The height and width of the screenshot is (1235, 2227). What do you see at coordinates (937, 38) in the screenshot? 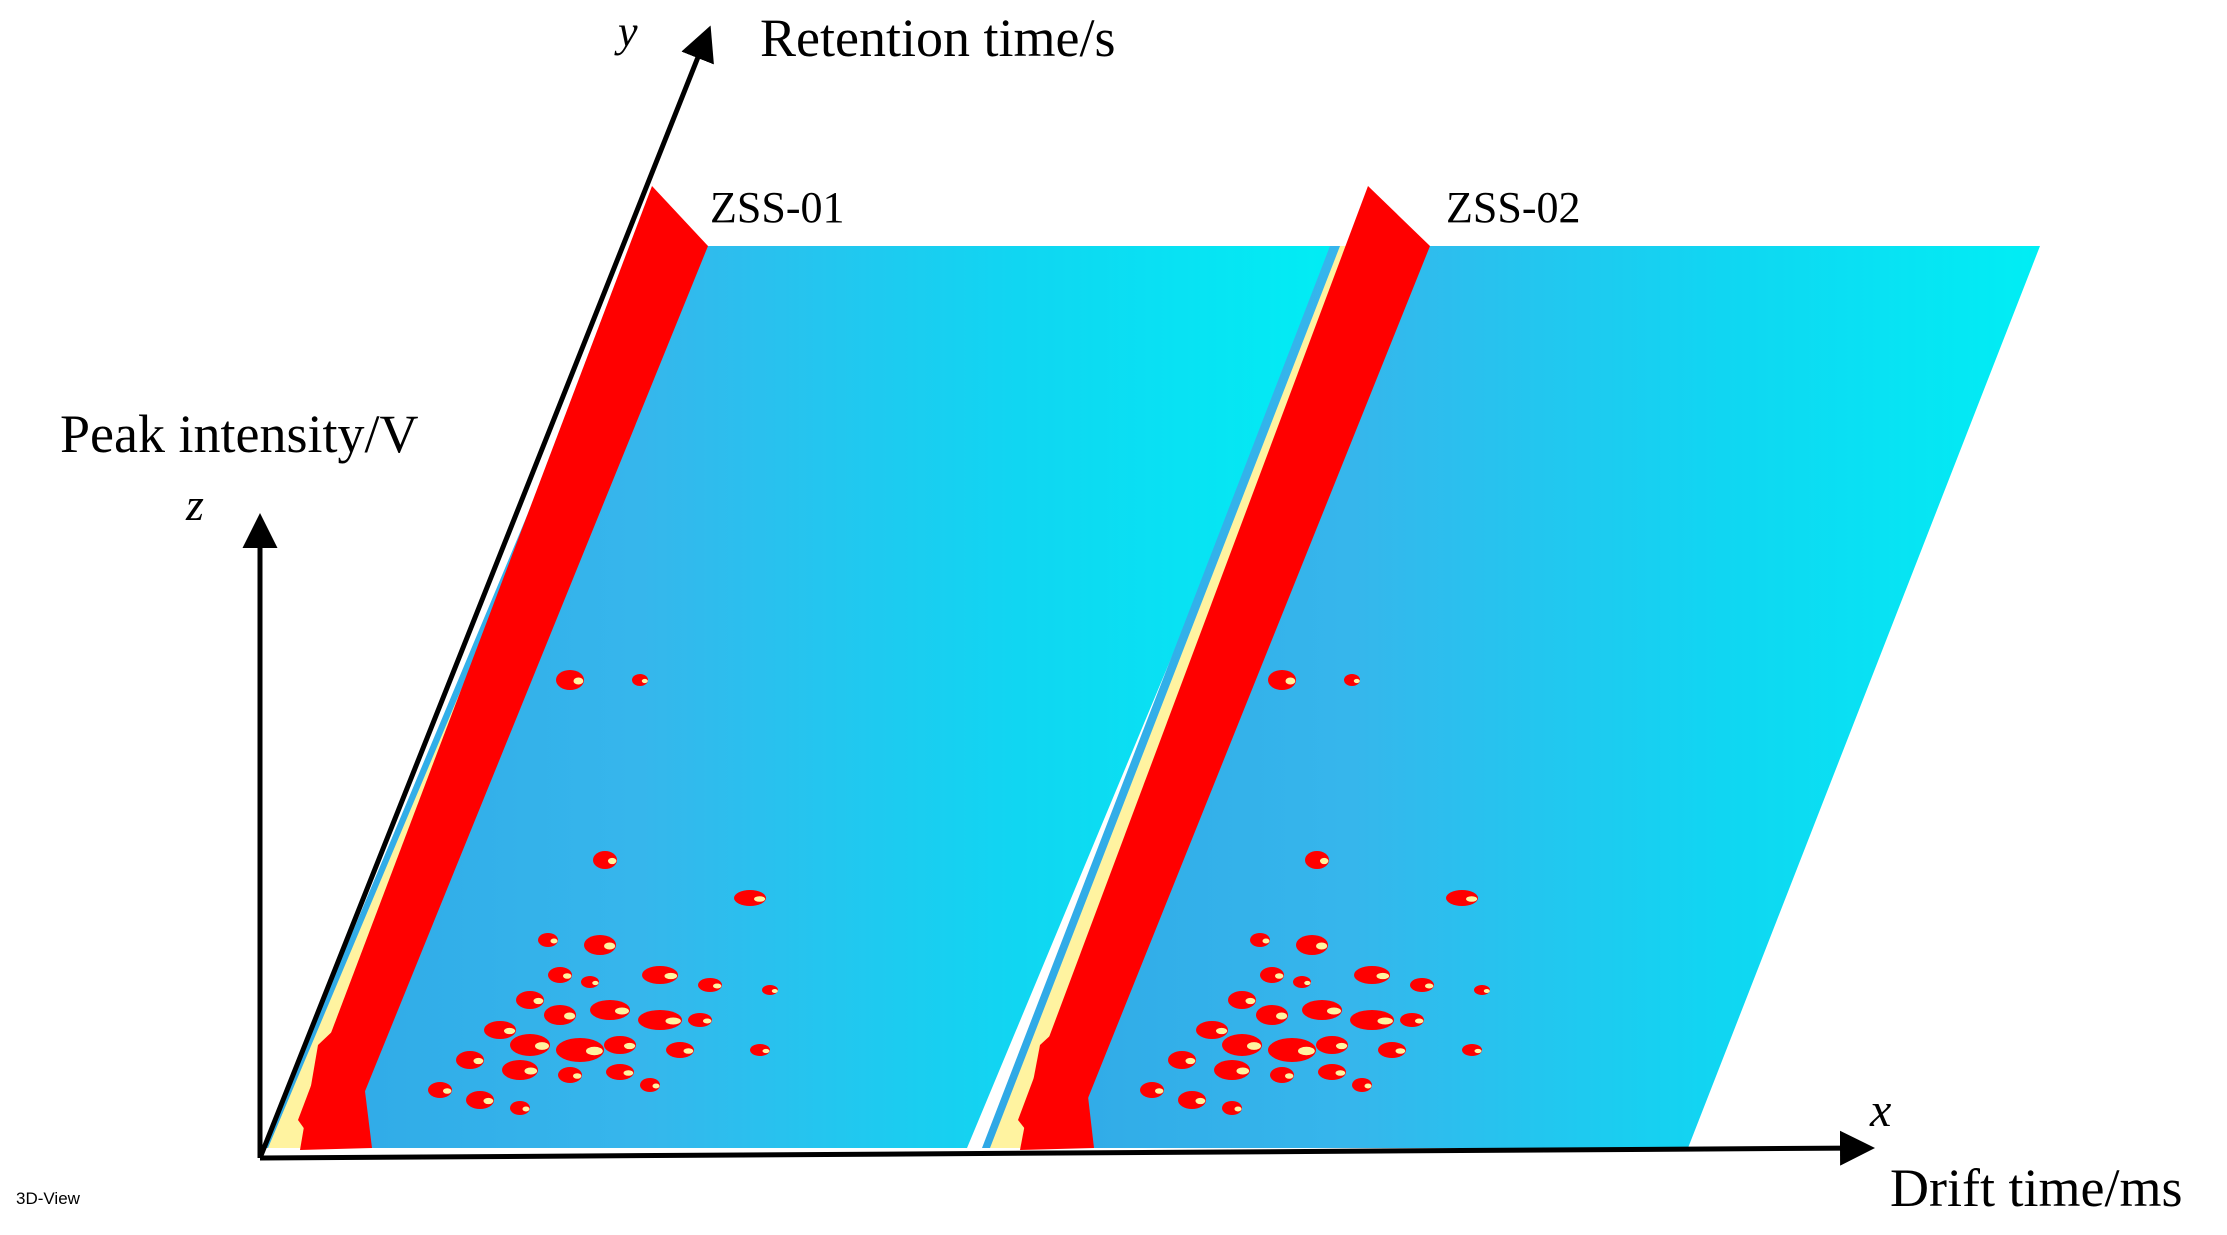
I see `y-axis-label: Retention time/s` at bounding box center [937, 38].